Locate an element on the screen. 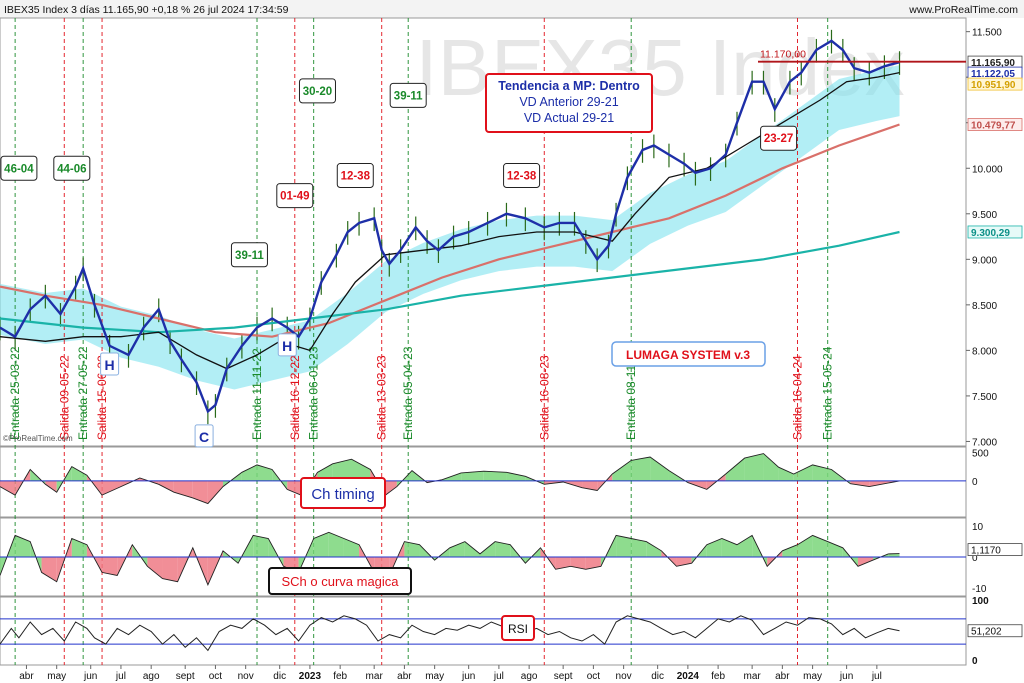 The width and height of the screenshot is (1024, 683). sch-label: SCh o curva magica is located at coordinates (340, 581).